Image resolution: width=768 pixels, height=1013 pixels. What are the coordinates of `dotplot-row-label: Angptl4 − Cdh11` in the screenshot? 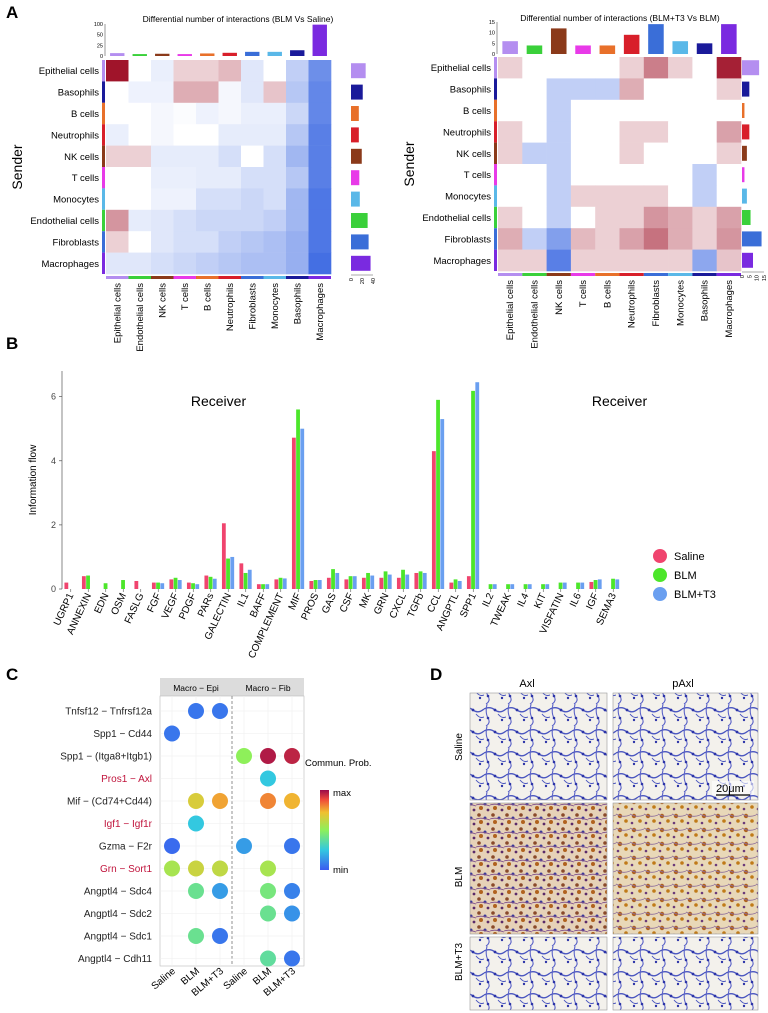 It's located at (115, 959).